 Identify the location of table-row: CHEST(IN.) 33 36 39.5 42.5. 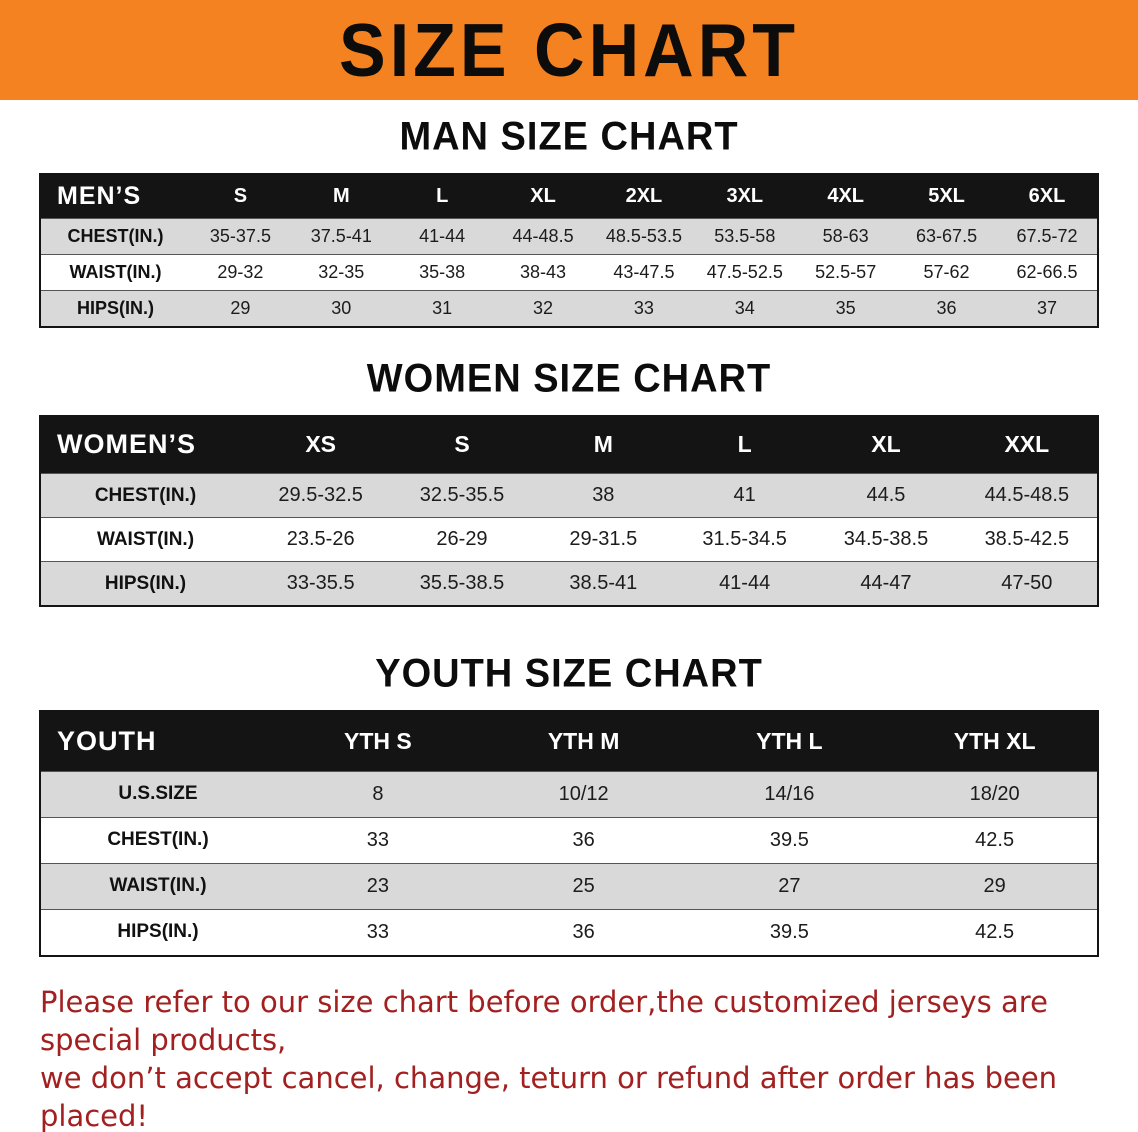
(569, 839).